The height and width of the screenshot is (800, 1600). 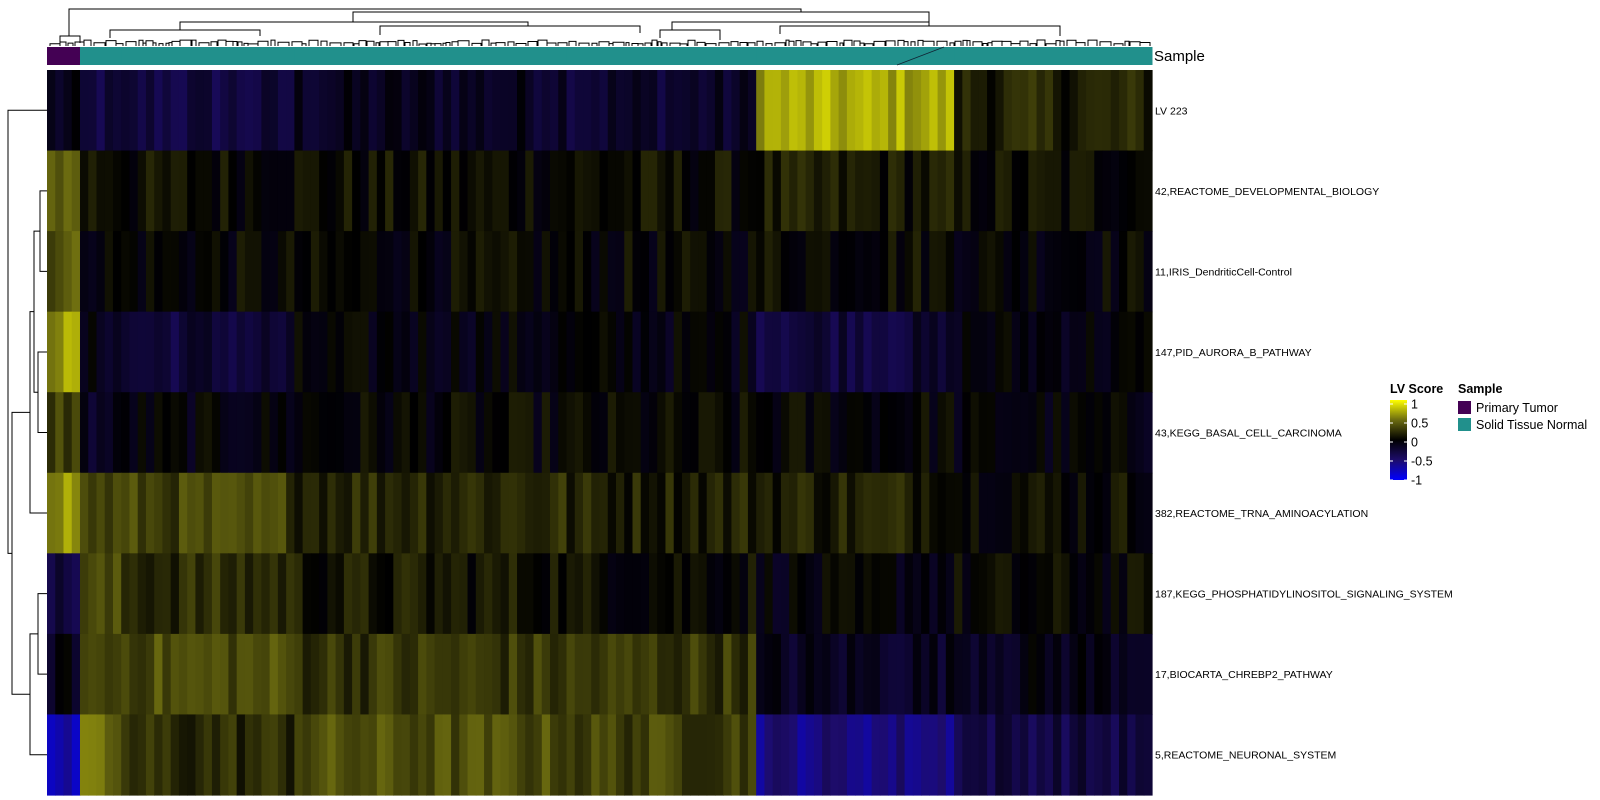 What do you see at coordinates (1416, 481) in the screenshot?
I see `colorbar-tick-label: -1` at bounding box center [1416, 481].